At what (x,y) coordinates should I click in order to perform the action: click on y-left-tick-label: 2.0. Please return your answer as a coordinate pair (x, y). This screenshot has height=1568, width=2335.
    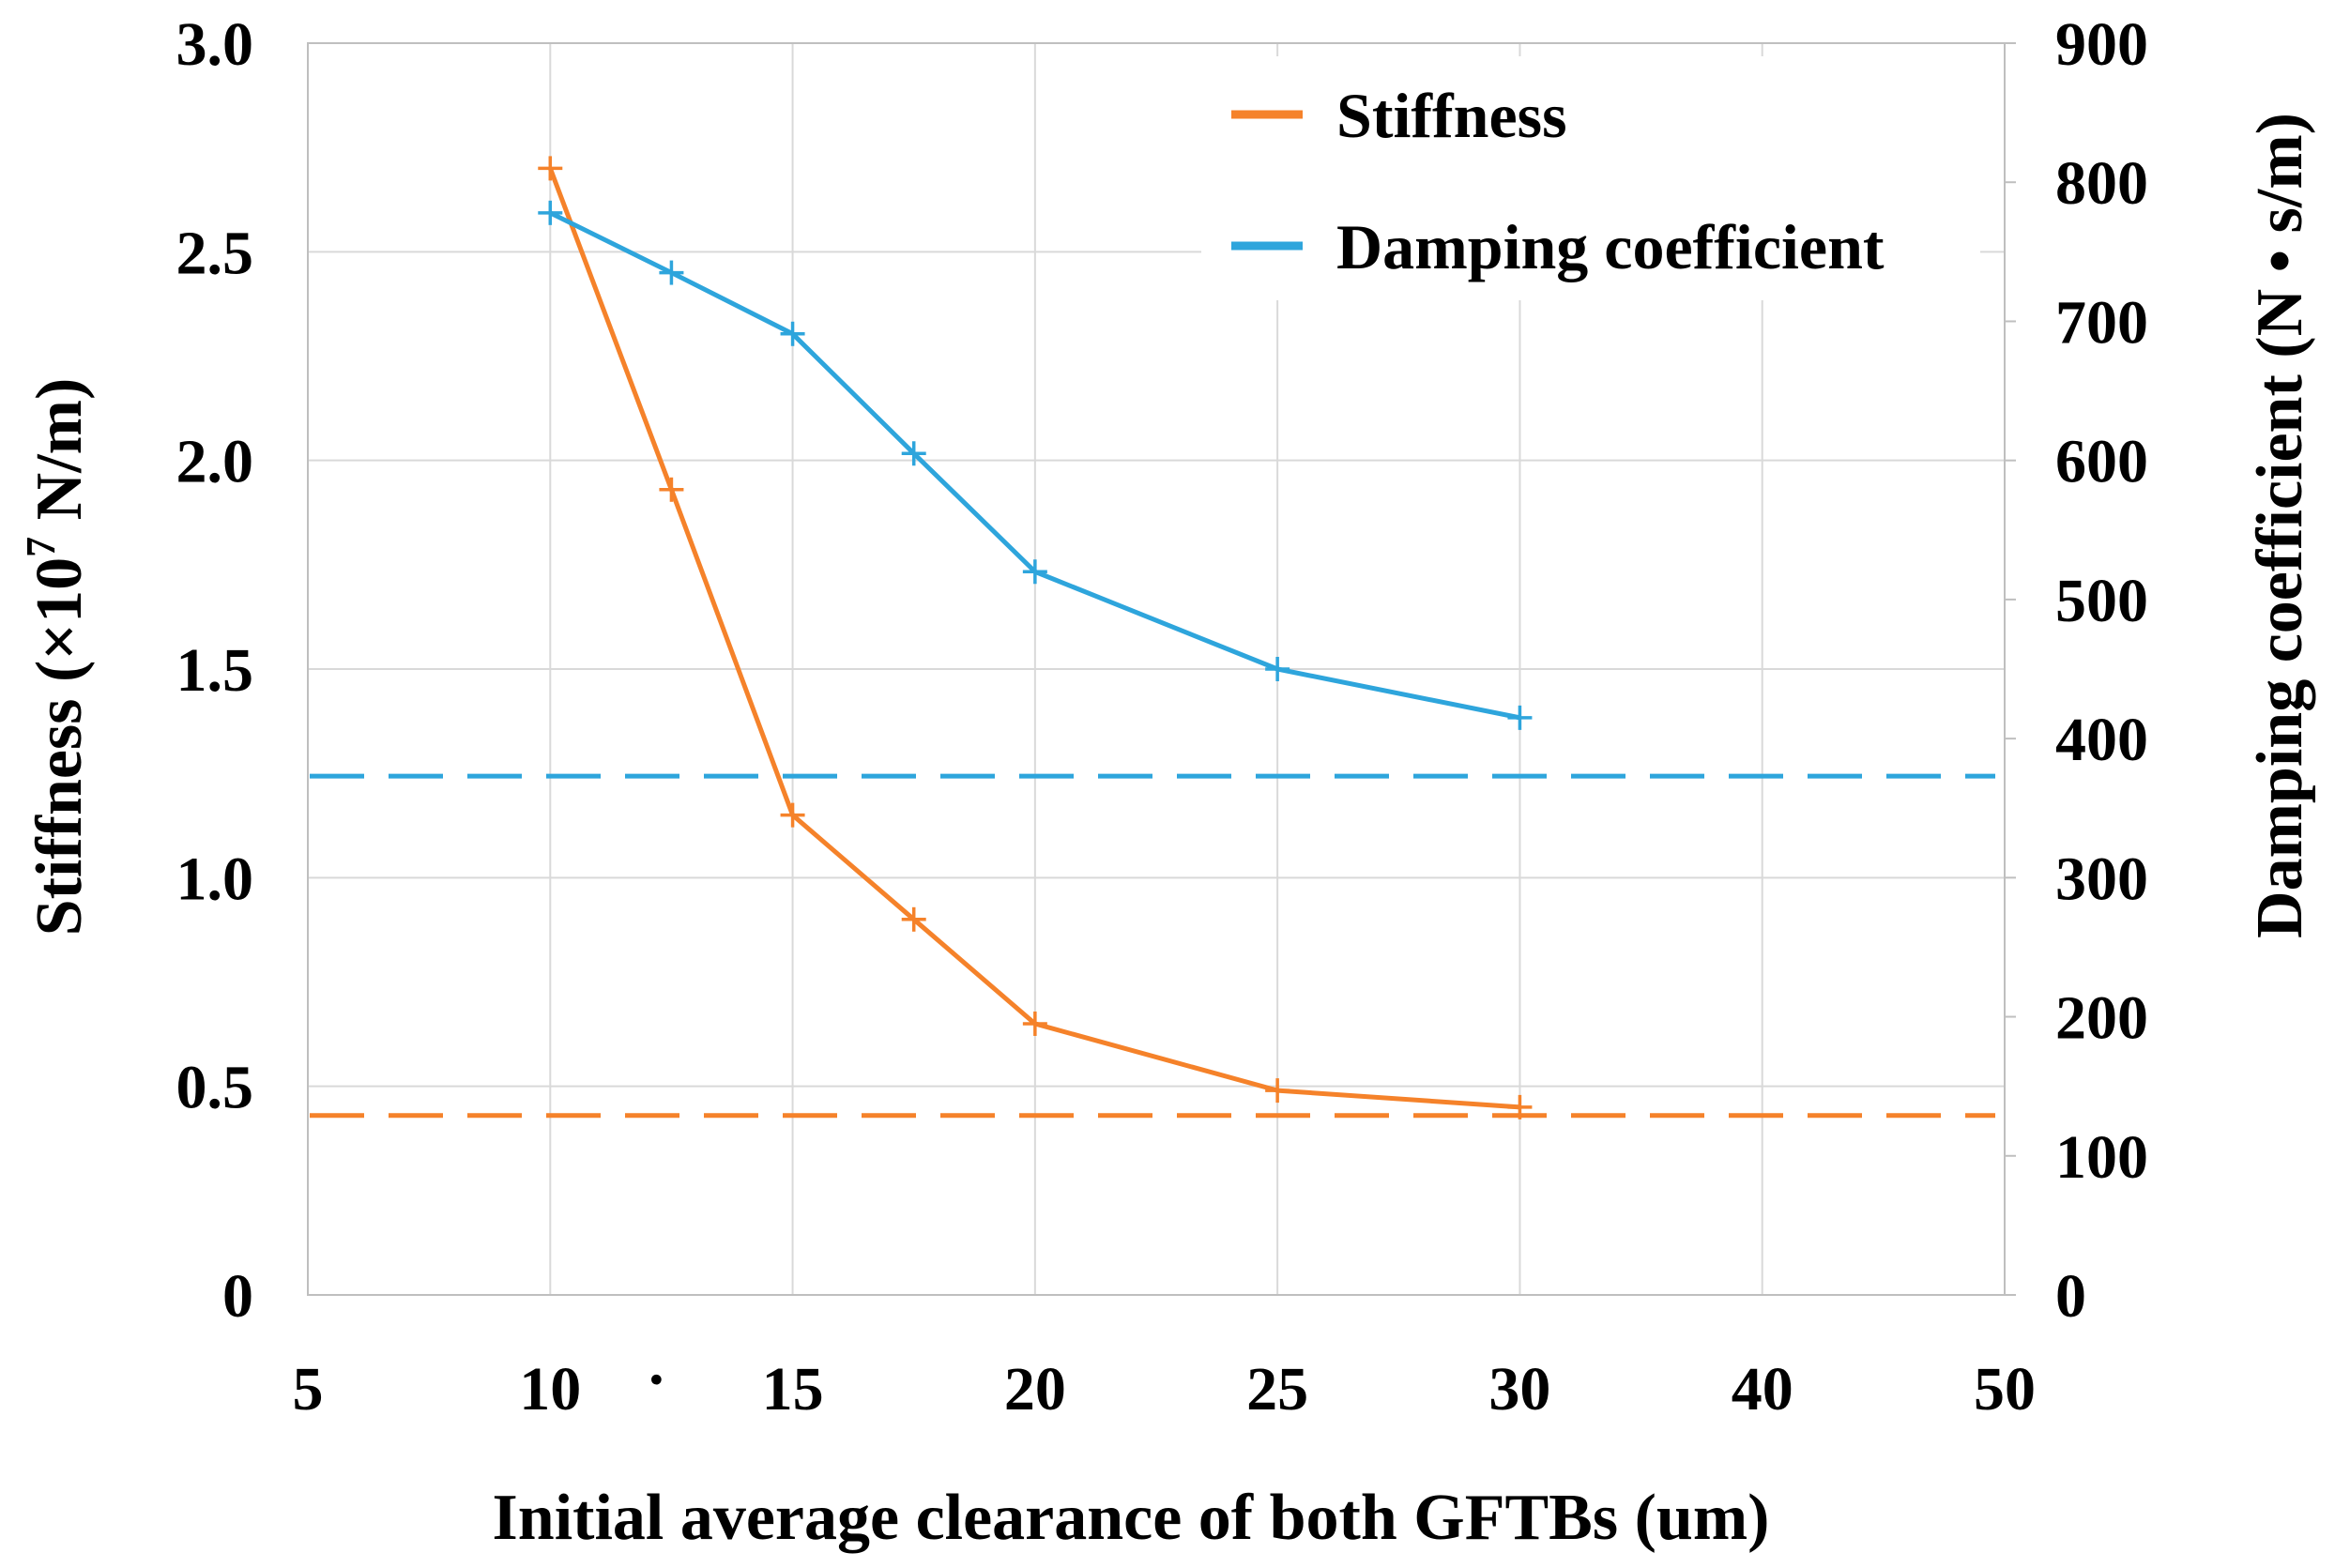
    Looking at the image, I should click on (215, 462).